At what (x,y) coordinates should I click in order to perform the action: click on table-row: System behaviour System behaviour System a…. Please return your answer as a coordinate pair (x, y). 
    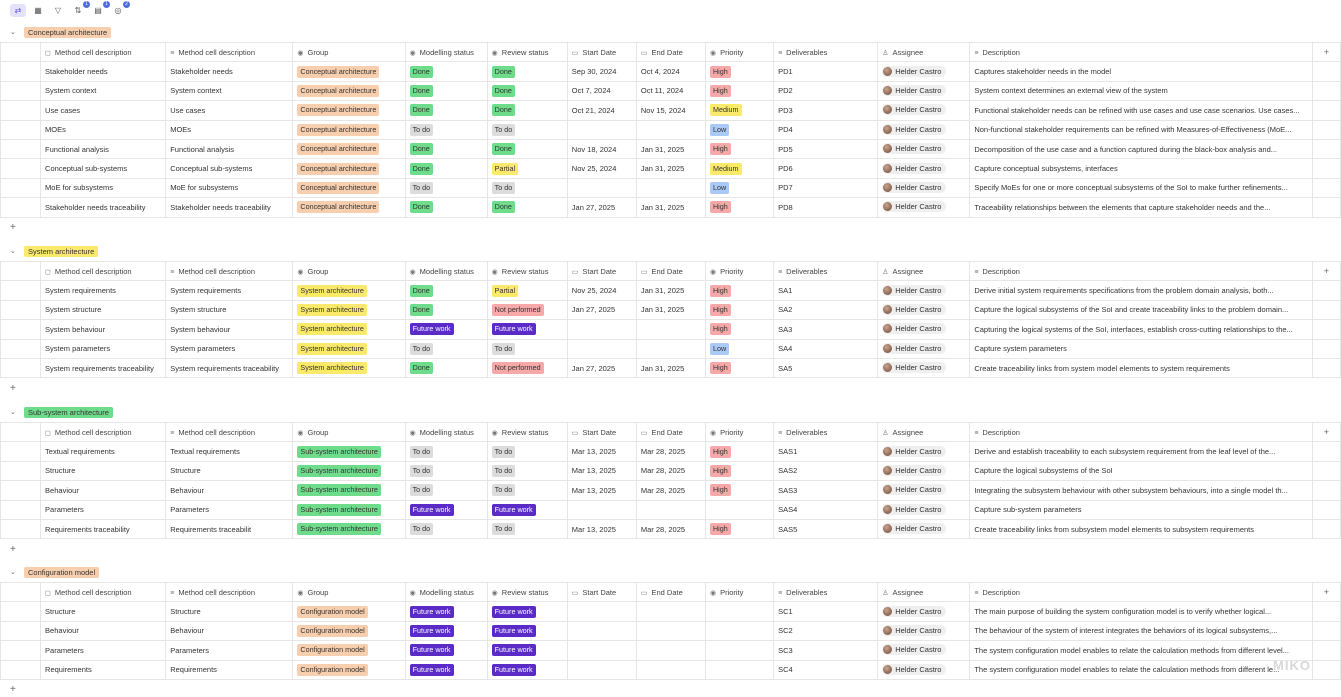
    Looking at the image, I should click on (670, 329).